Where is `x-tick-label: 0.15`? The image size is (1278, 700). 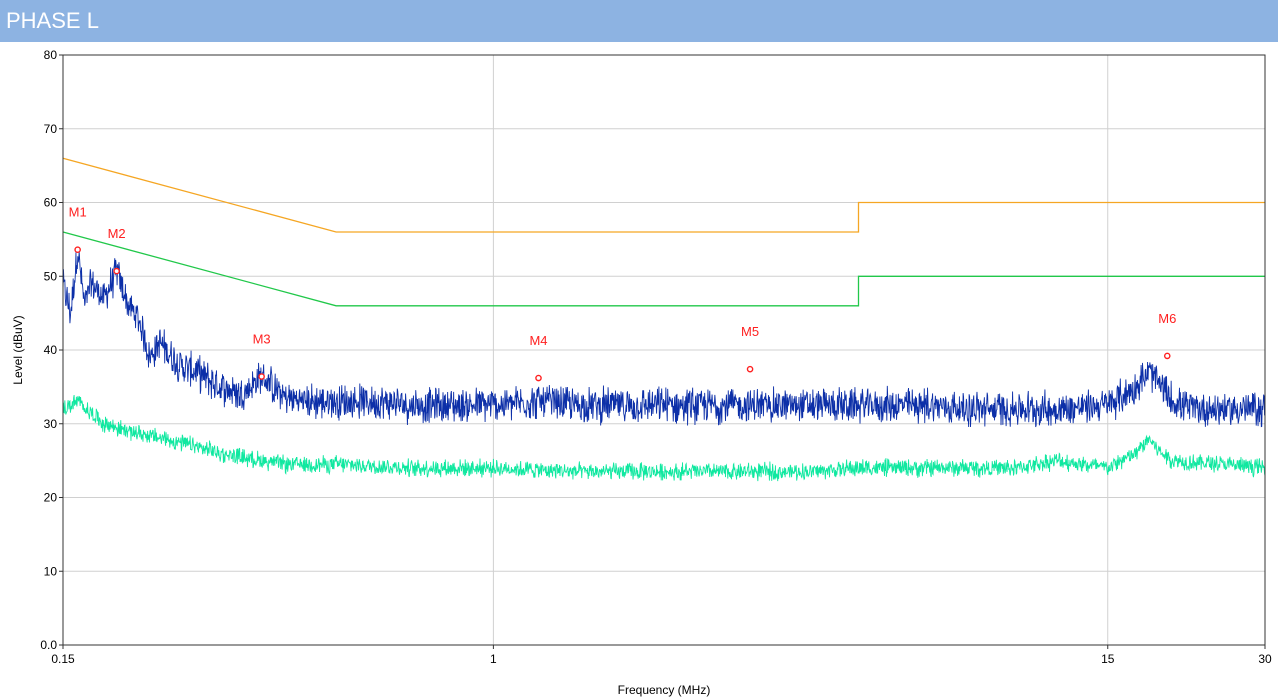 x-tick-label: 0.15 is located at coordinates (63, 659).